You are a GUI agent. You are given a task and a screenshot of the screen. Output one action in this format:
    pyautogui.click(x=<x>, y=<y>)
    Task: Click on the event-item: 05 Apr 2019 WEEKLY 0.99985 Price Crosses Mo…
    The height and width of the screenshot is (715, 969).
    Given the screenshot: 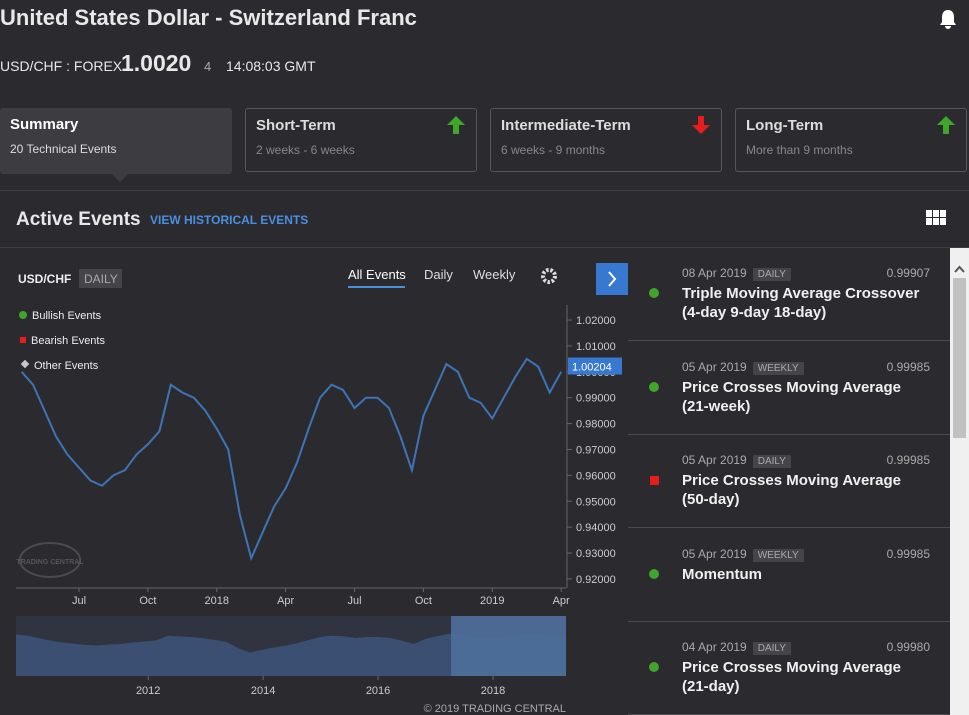 What is the action you would take?
    pyautogui.click(x=789, y=388)
    